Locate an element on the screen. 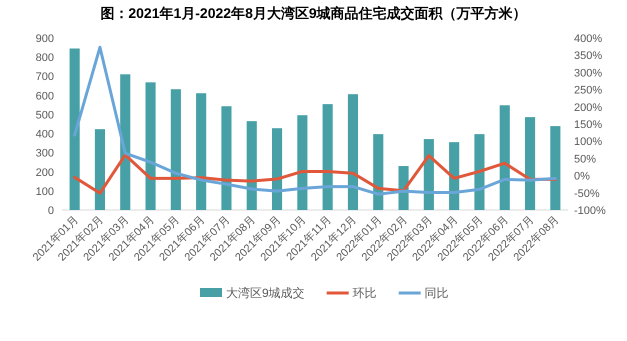  y2-tick-label: 300% is located at coordinates (588, 73).